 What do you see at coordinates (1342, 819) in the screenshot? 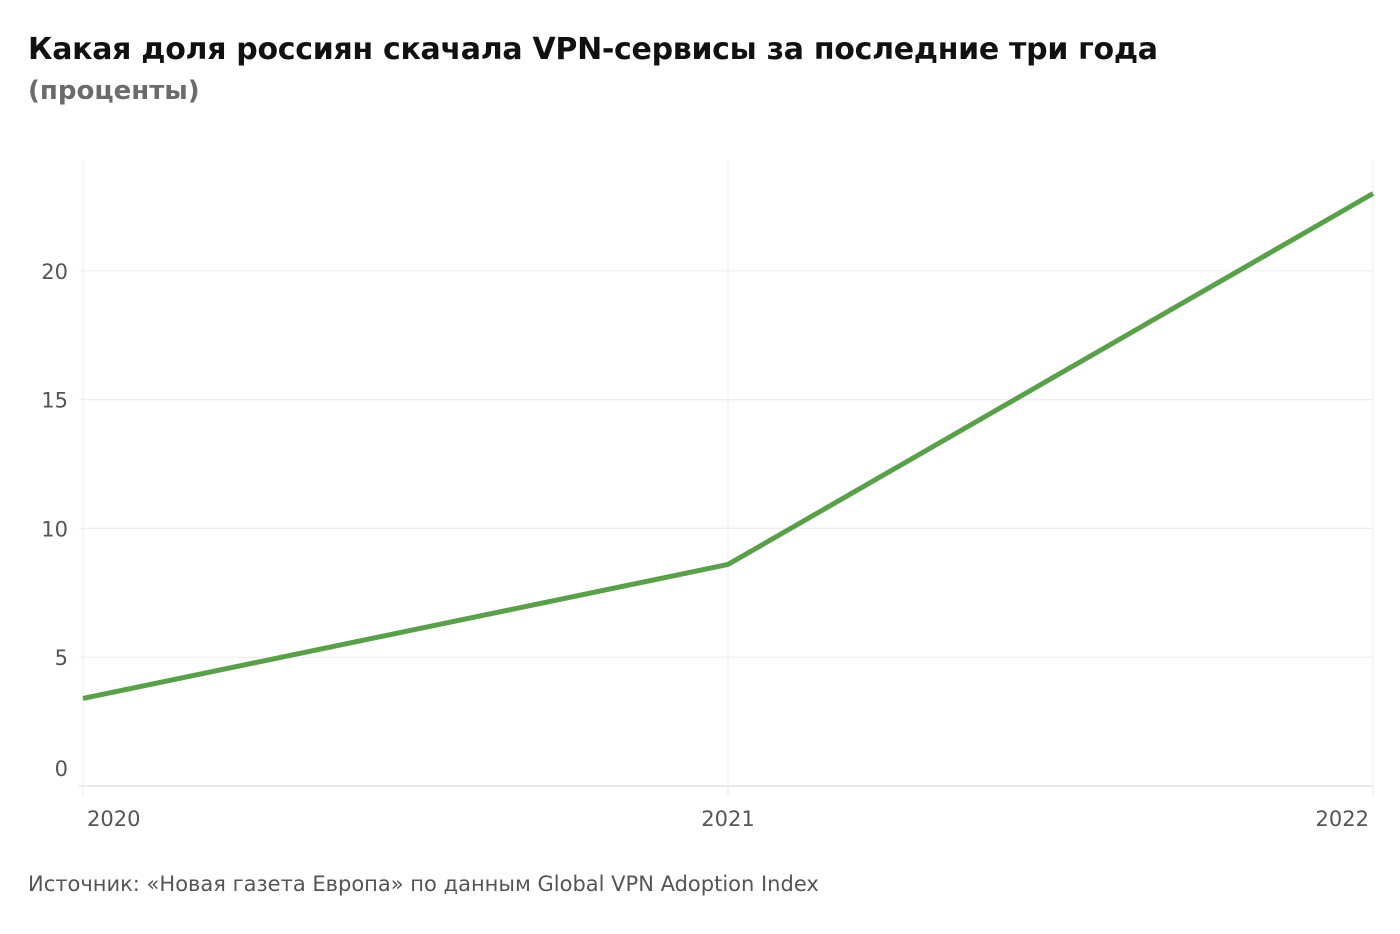
I see `x-tick-label: 2022` at bounding box center [1342, 819].